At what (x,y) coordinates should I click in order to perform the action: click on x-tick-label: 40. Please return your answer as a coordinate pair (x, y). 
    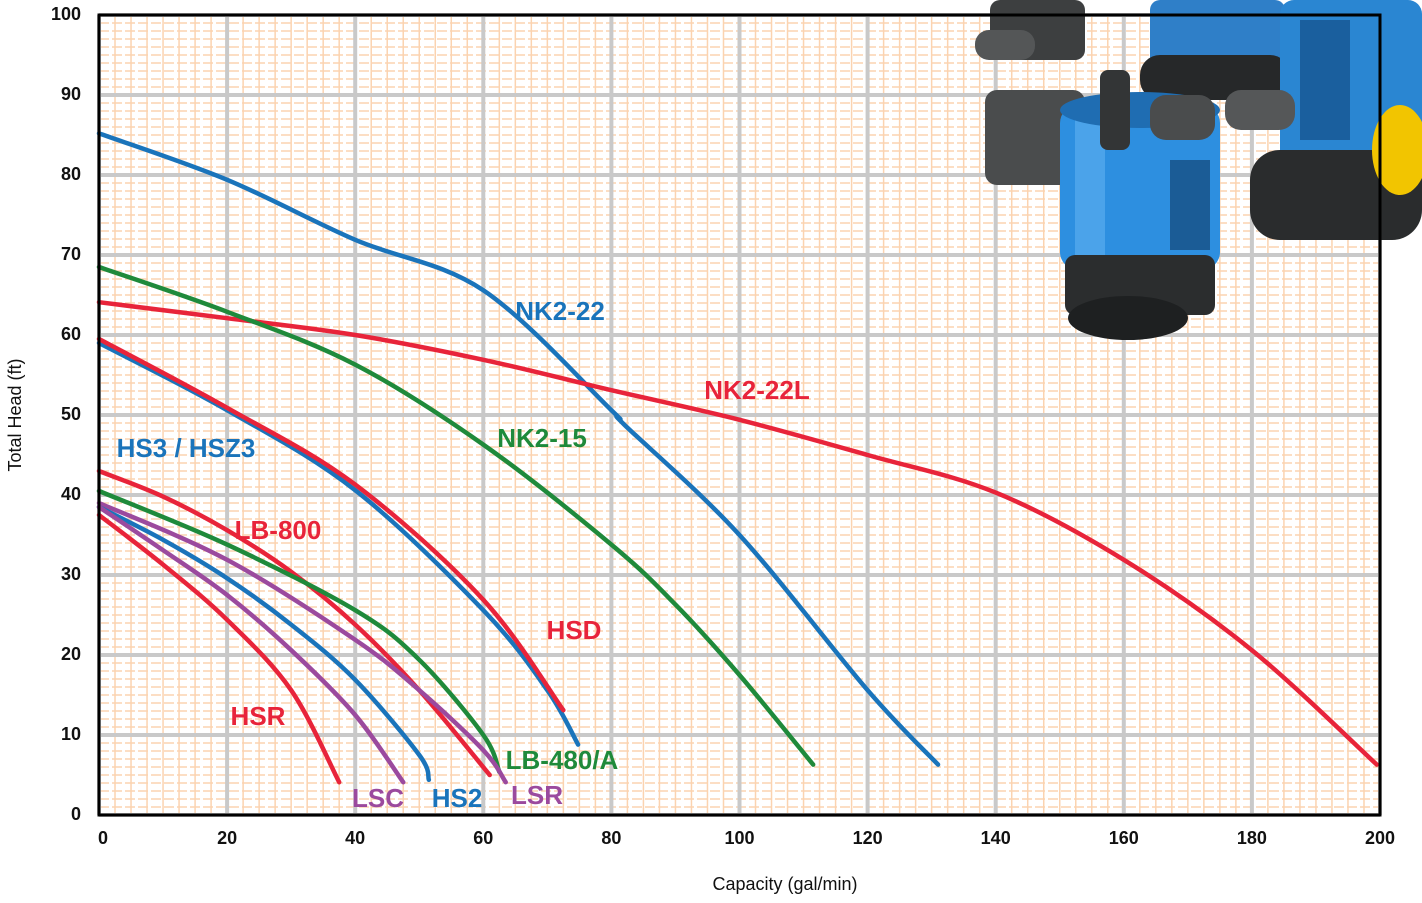
    Looking at the image, I should click on (355, 838).